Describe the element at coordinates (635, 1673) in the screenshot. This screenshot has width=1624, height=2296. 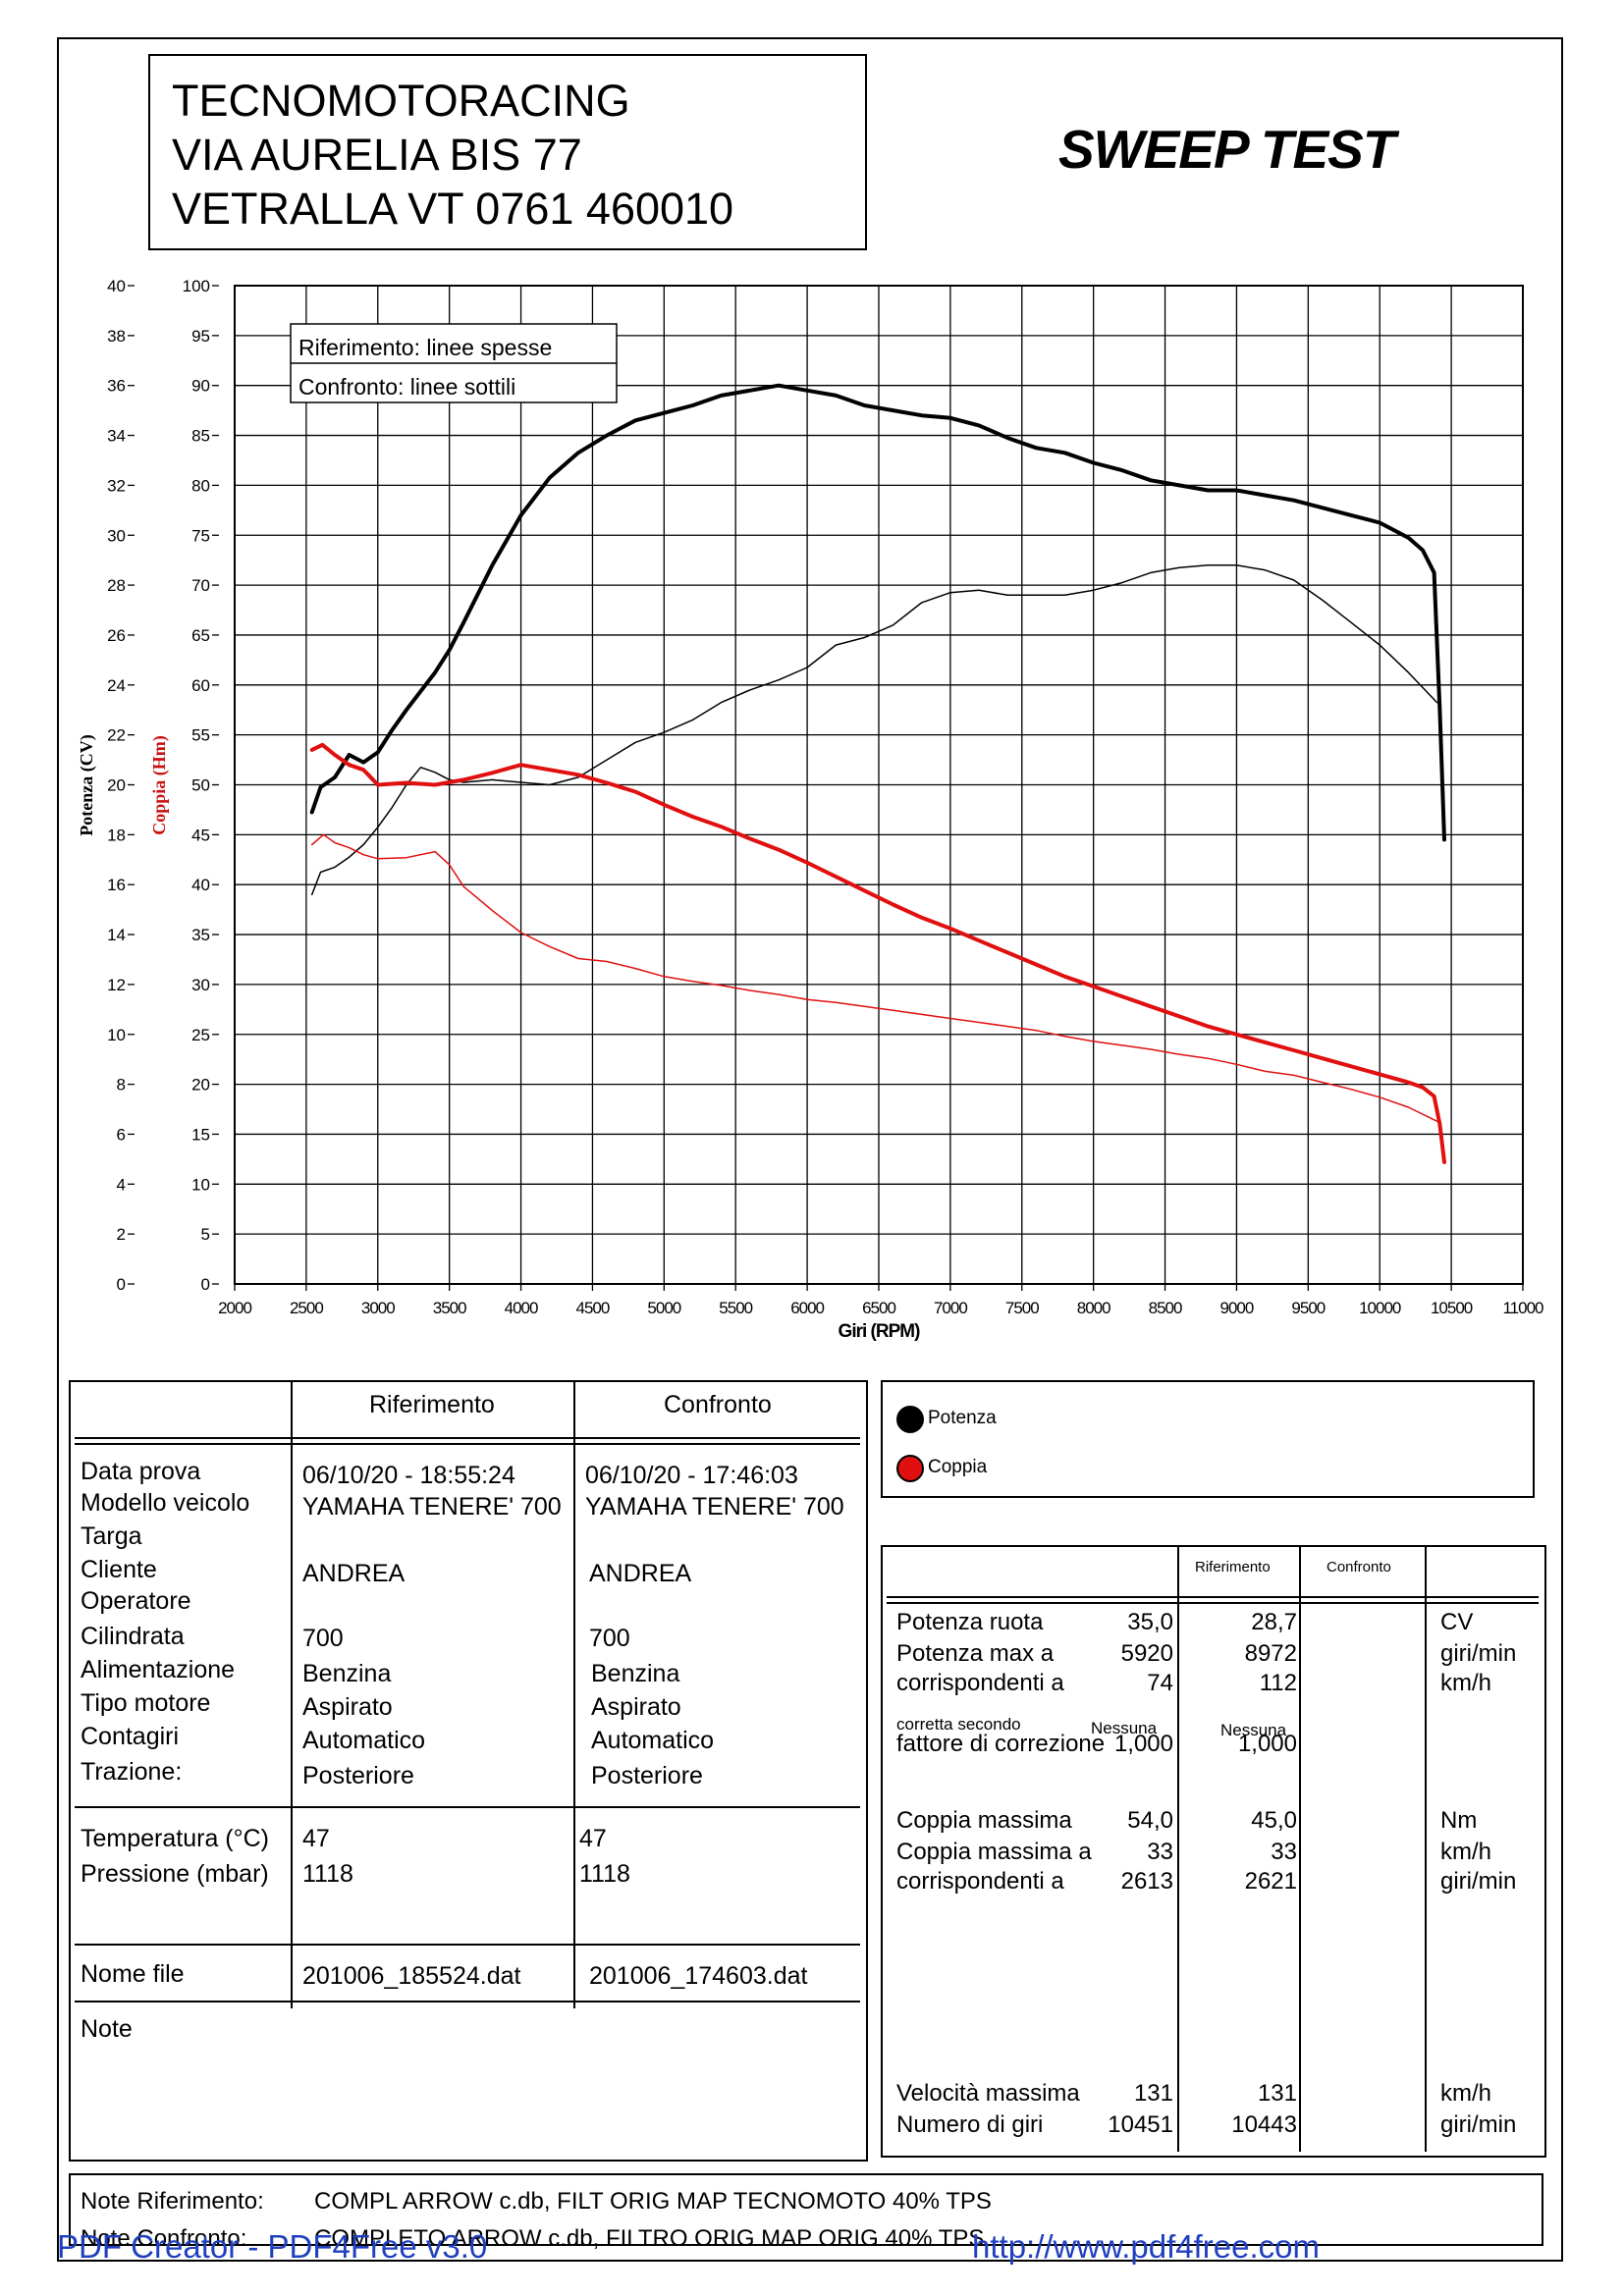
I see `conf-alimentazione: Benzina` at that location.